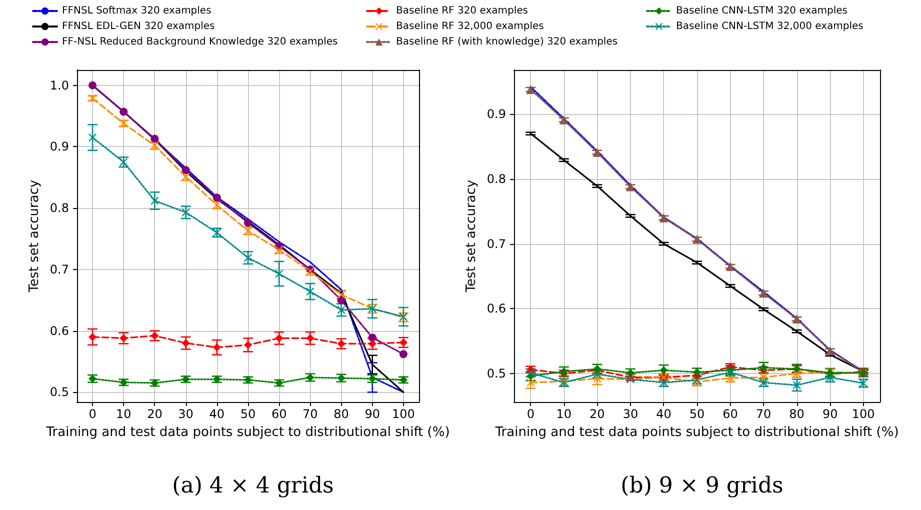  What do you see at coordinates (200, 42) in the screenshot?
I see `legend-label: FF-NSL Reduced Background Knowledge 320 examples` at bounding box center [200, 42].